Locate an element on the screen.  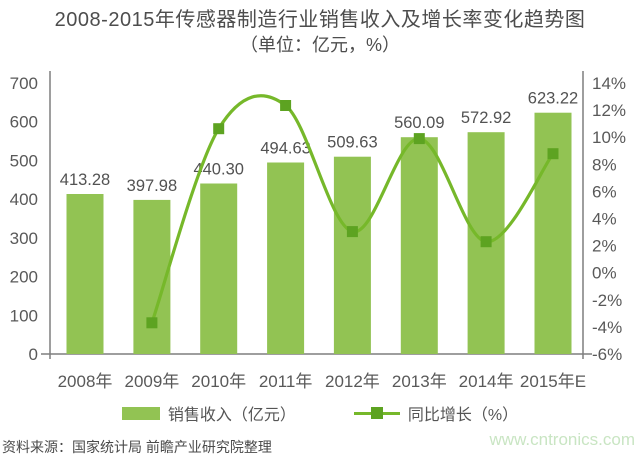
y-axis-right-tick-label: 12% is located at coordinates (609, 110).